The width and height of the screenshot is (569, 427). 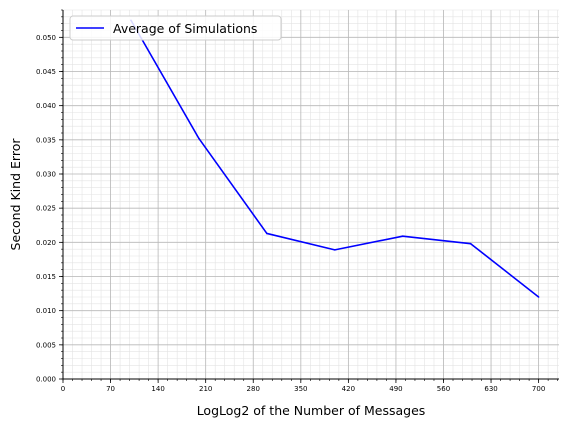 What do you see at coordinates (63, 389) in the screenshot?
I see `x-tick-label: 0` at bounding box center [63, 389].